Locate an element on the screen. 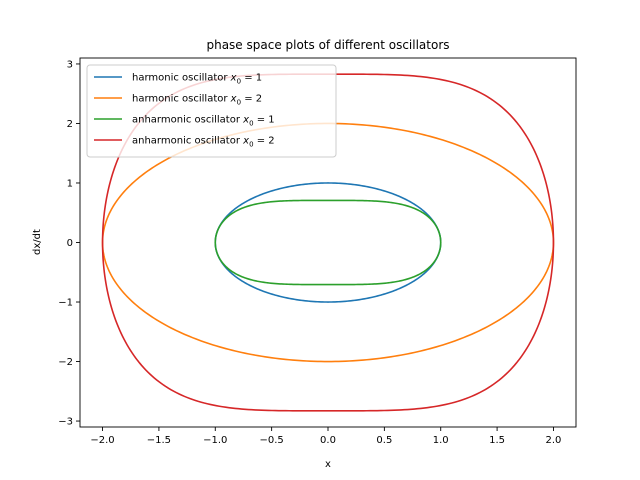  x-tick-label: 0.0 is located at coordinates (328, 440).